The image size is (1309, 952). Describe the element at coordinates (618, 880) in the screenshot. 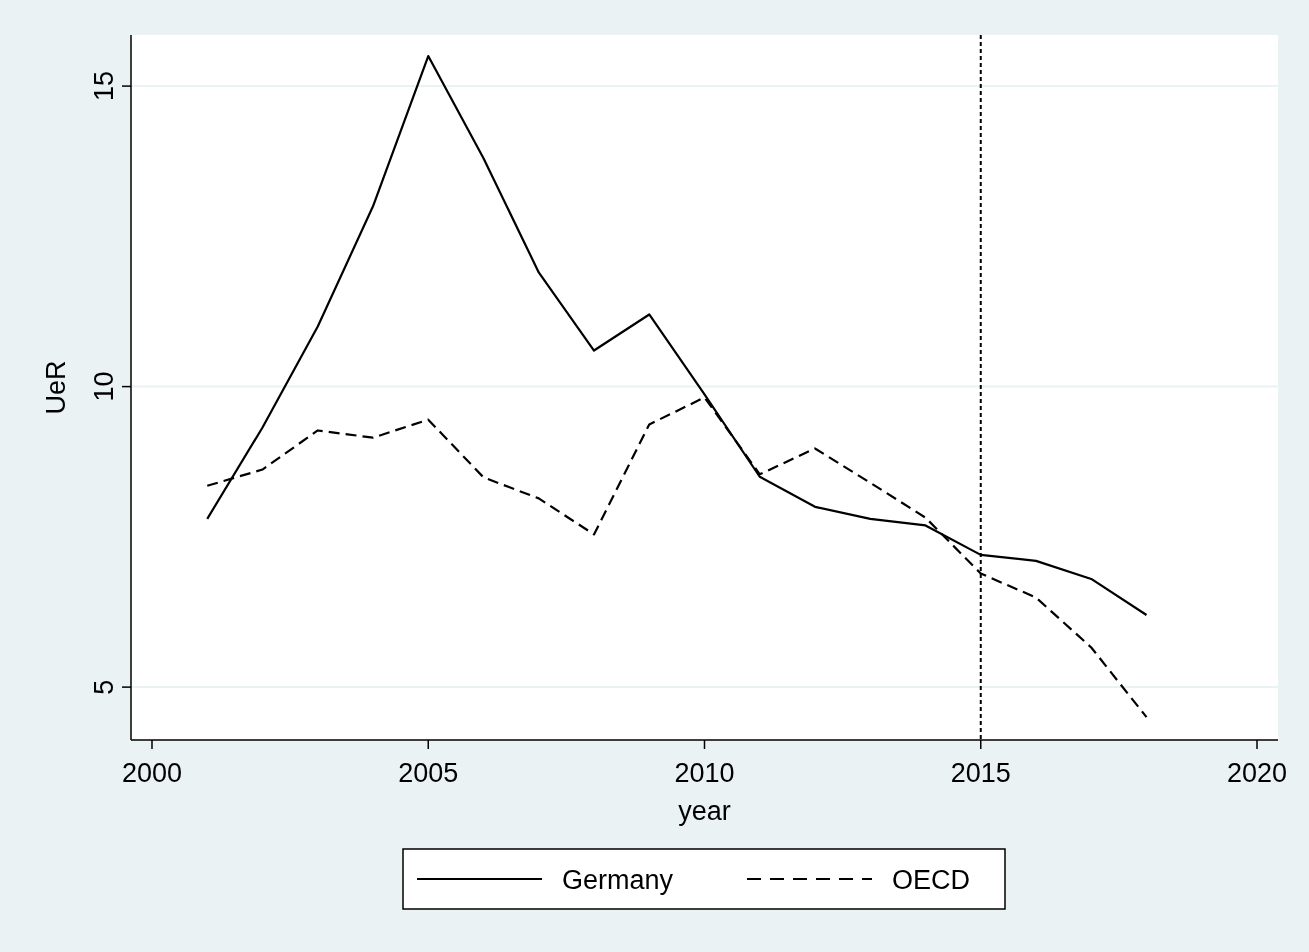

I see `legend-label: Germany` at that location.